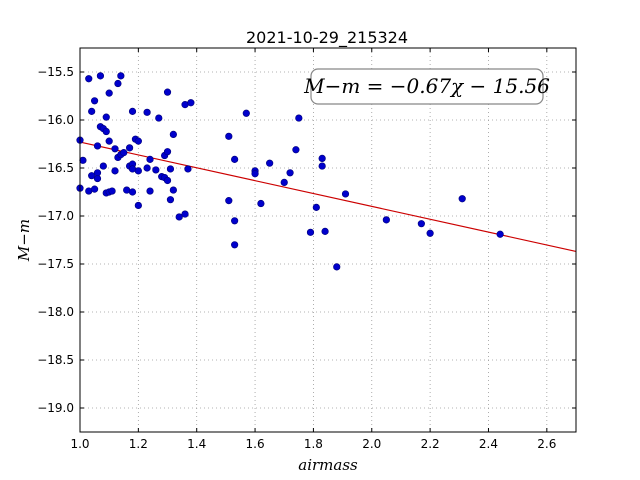 The height and width of the screenshot is (480, 640). What do you see at coordinates (196, 444) in the screenshot?
I see `x-tick-label: 1.4` at bounding box center [196, 444].